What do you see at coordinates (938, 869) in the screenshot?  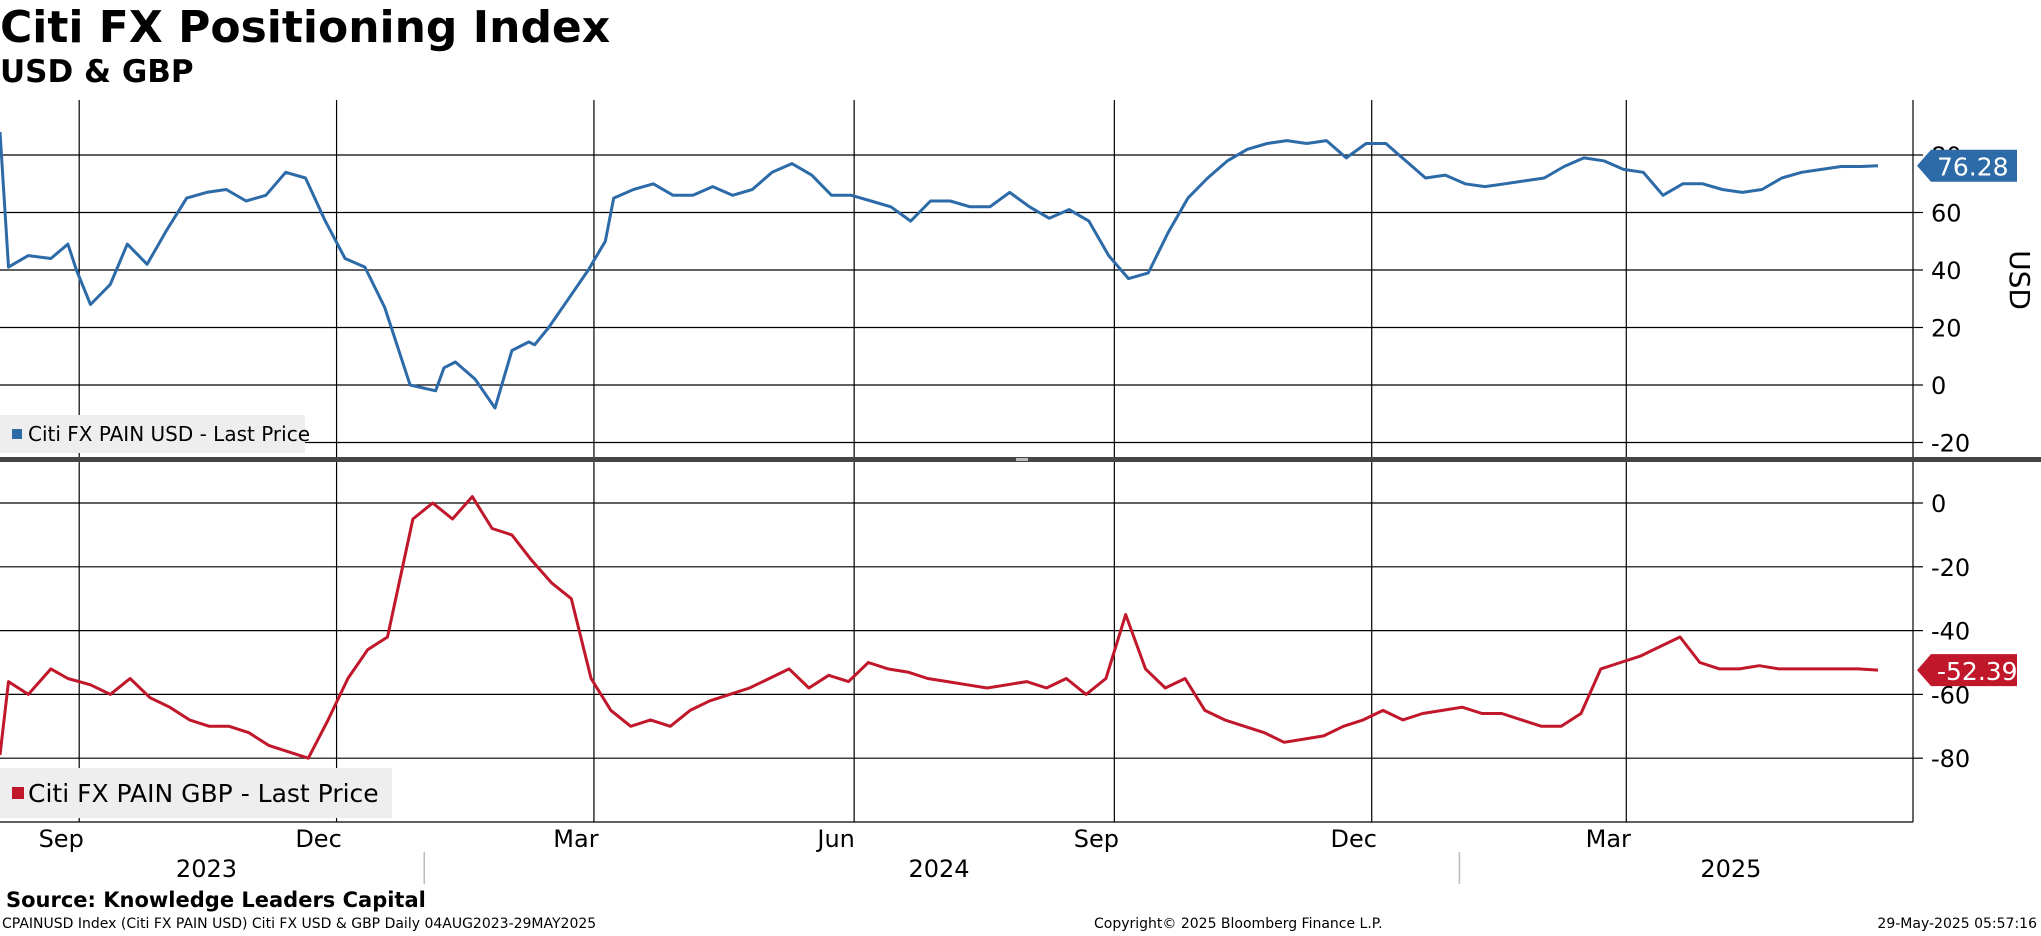 I see `x-tick-label-year: 2024` at bounding box center [938, 869].